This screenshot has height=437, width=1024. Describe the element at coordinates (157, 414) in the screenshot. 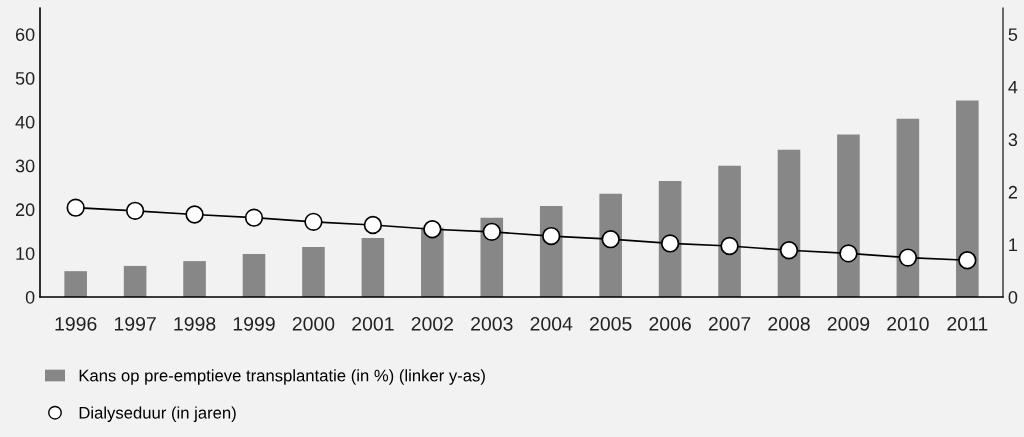

I see `legend-label: Dialyseduur (in jaren)` at that location.